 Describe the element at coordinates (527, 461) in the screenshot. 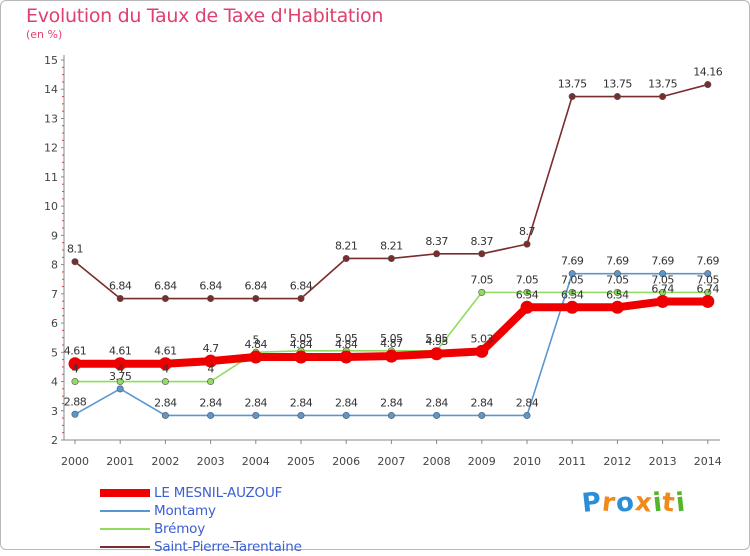

I see `x-tick-label: 2010` at that location.